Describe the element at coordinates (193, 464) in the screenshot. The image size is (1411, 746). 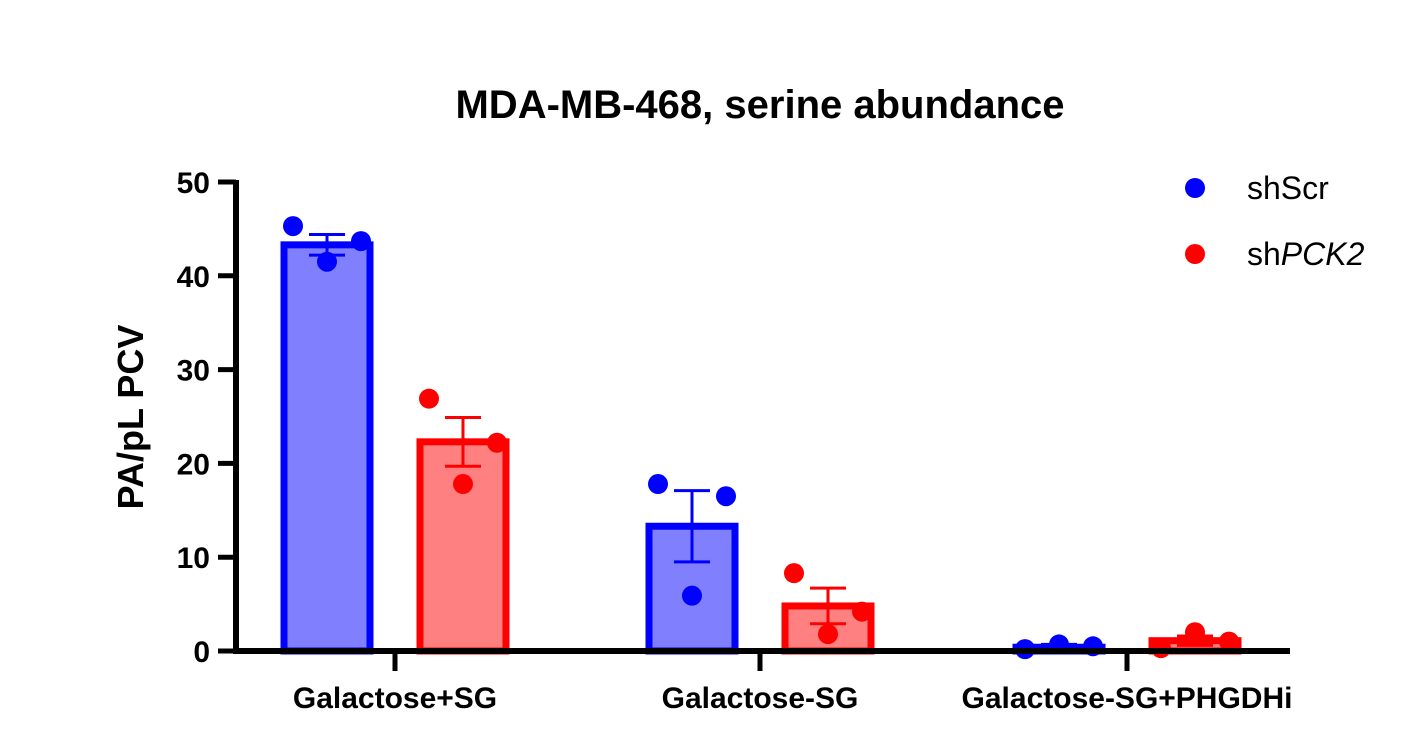
I see `y-tick-label: 20` at that location.